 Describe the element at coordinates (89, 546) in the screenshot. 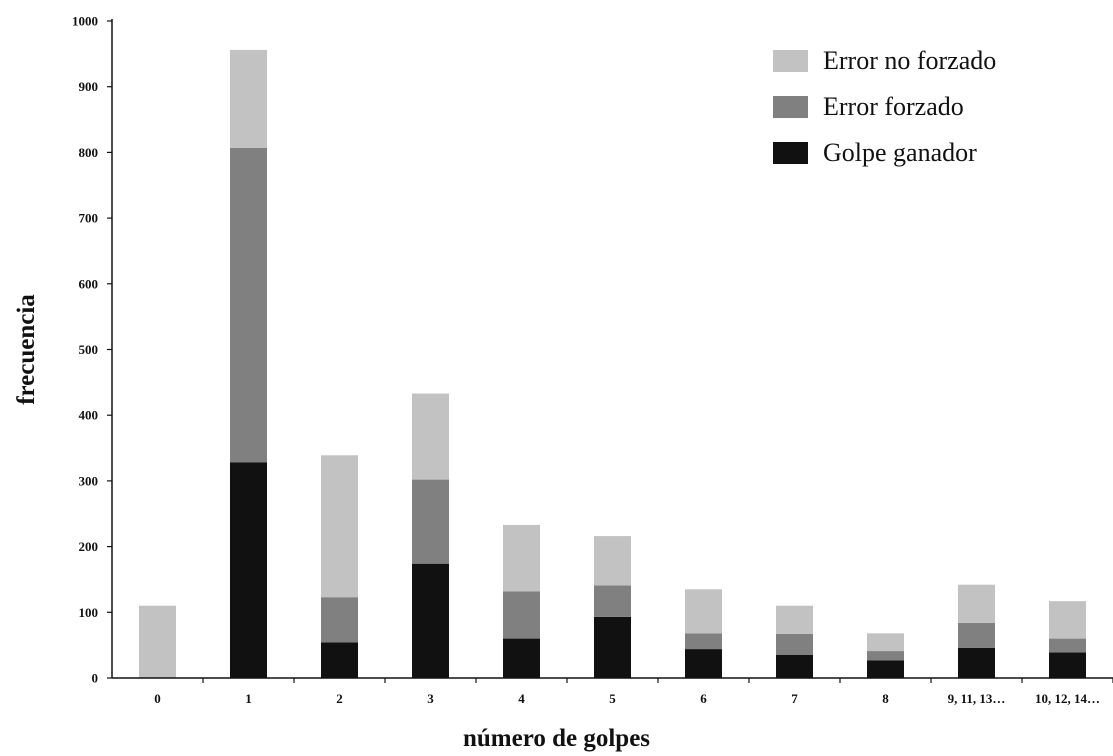

I see `y-tick-label: 200` at that location.